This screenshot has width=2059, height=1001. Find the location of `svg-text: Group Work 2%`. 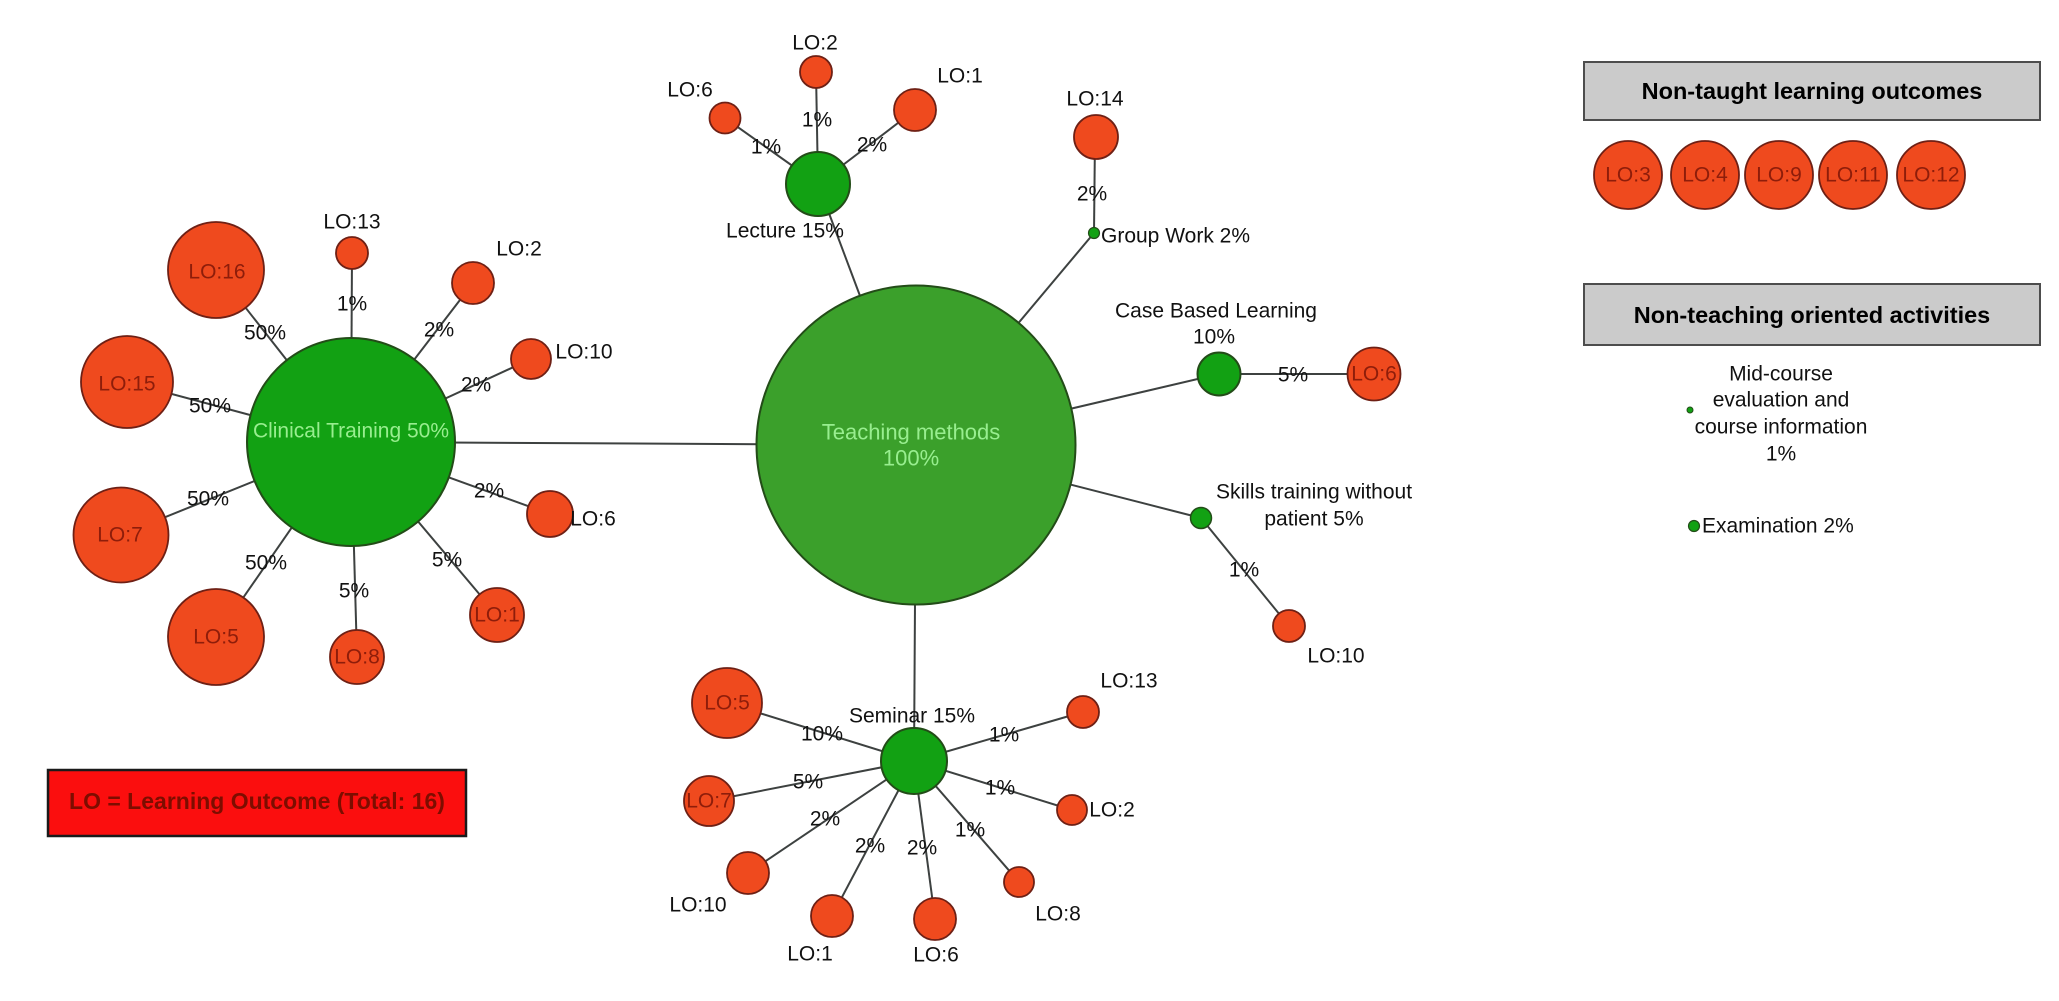

svg-text: Group Work 2% is located at coordinates (1175, 236).